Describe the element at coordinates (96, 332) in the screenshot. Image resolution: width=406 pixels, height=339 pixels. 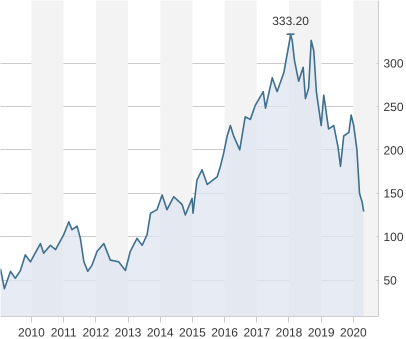
I see `x-tick-label: 2012` at that location.